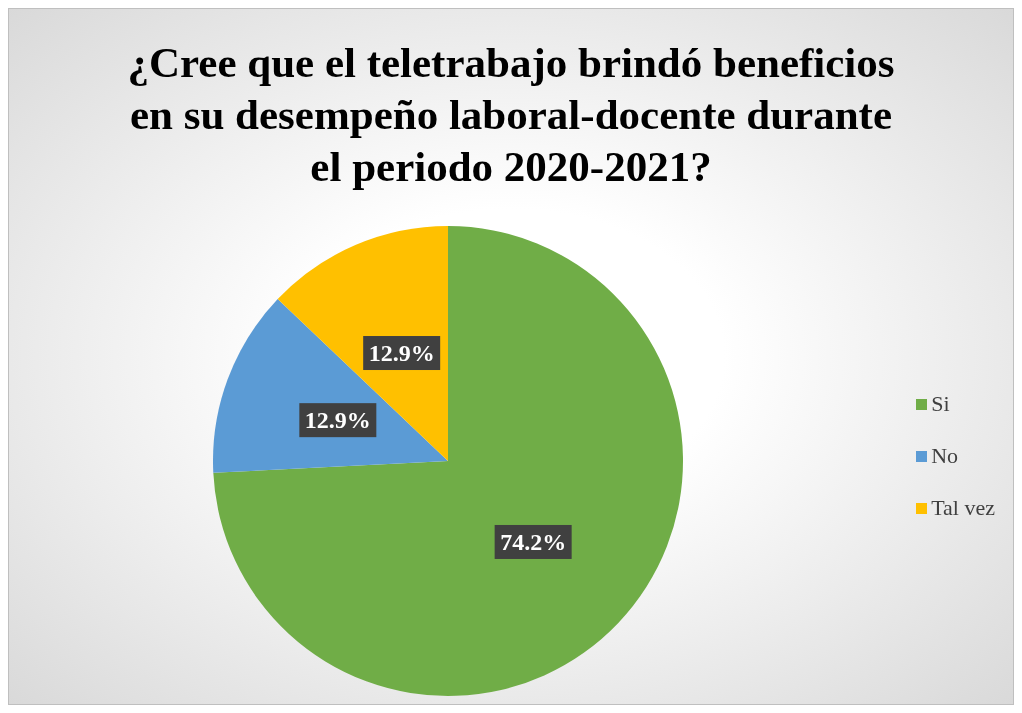 The width and height of the screenshot is (1022, 713). Describe the element at coordinates (940, 404) in the screenshot. I see `legend-label: Si` at that location.